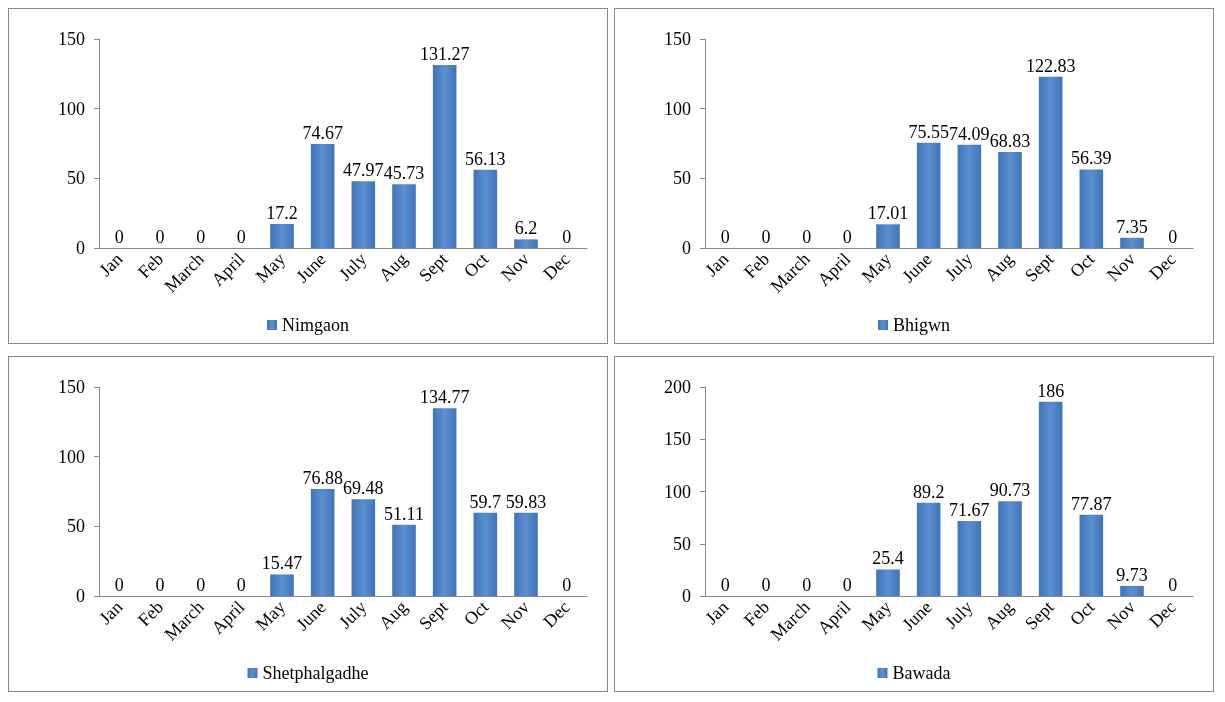 The width and height of the screenshot is (1225, 702). Describe the element at coordinates (888, 213) in the screenshot. I see `data-label: 17.01` at that location.